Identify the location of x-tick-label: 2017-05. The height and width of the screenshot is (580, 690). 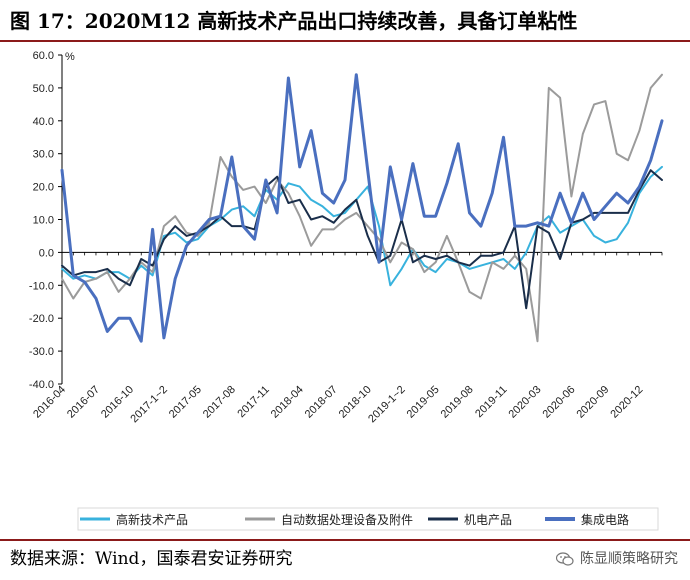
(185, 402).